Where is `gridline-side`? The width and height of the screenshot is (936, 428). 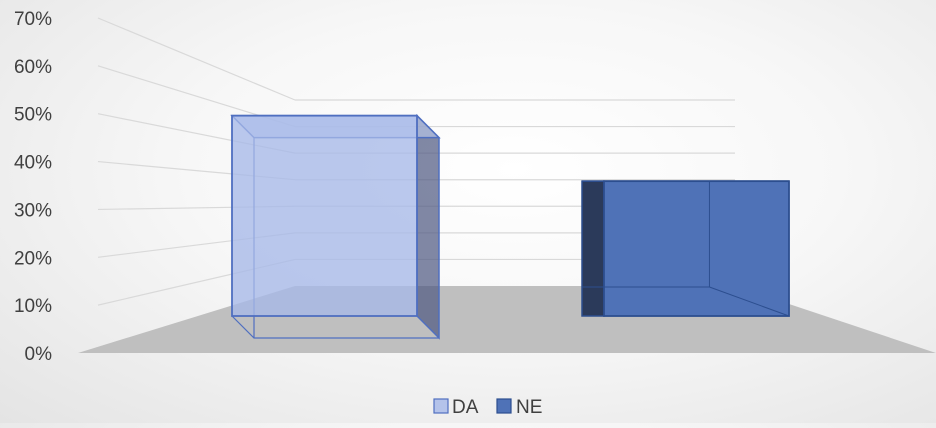 gridline-side is located at coordinates (196, 59).